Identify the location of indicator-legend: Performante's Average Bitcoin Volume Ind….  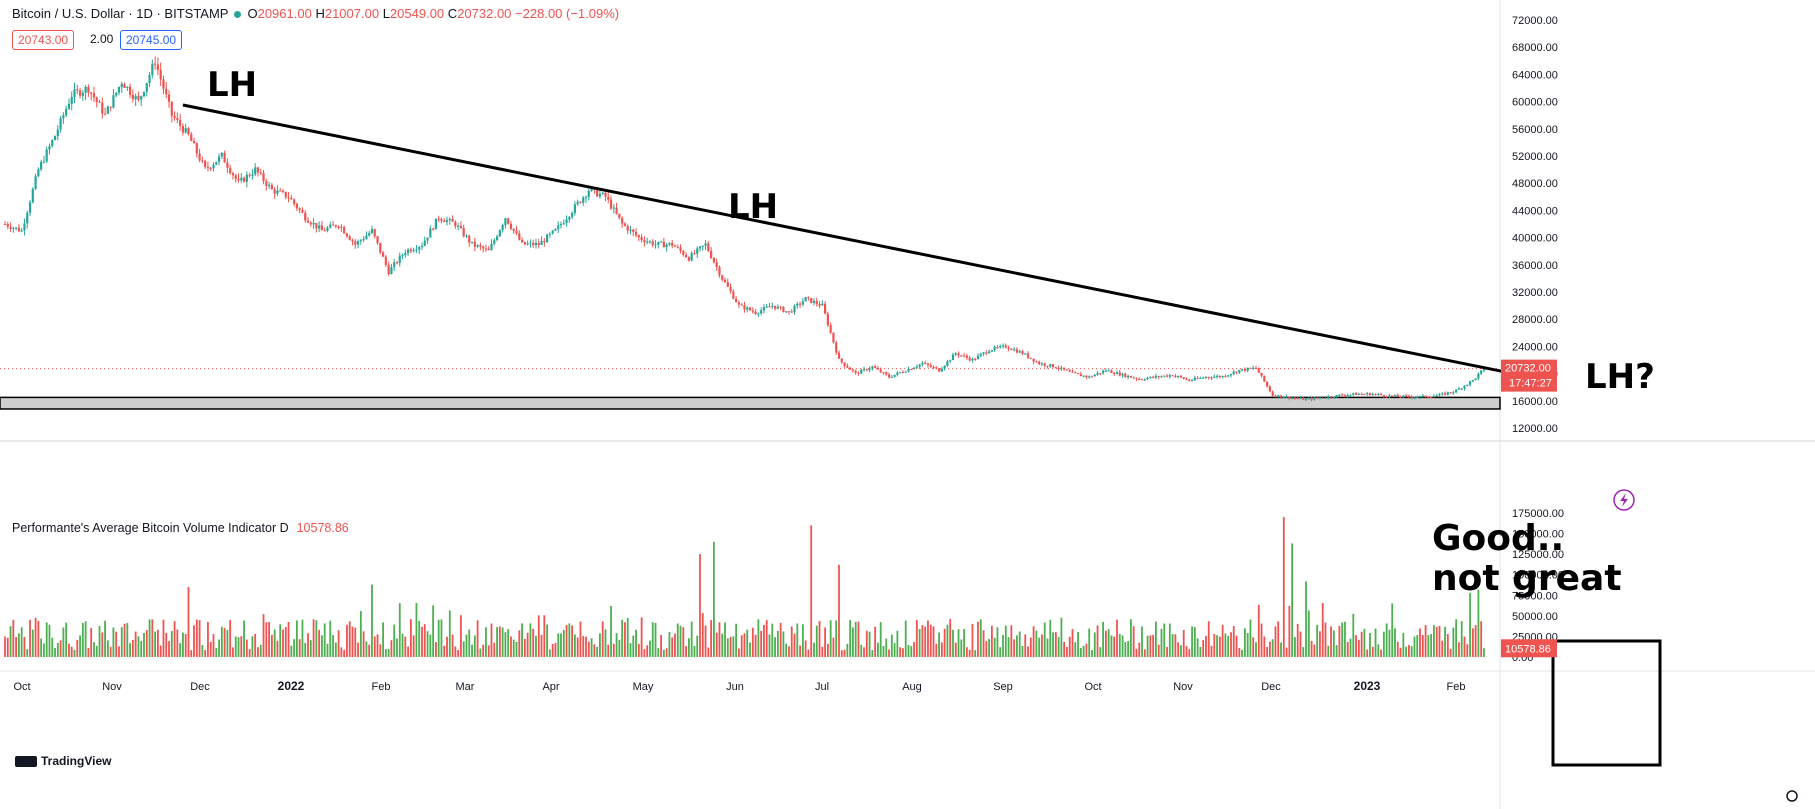
(180, 528).